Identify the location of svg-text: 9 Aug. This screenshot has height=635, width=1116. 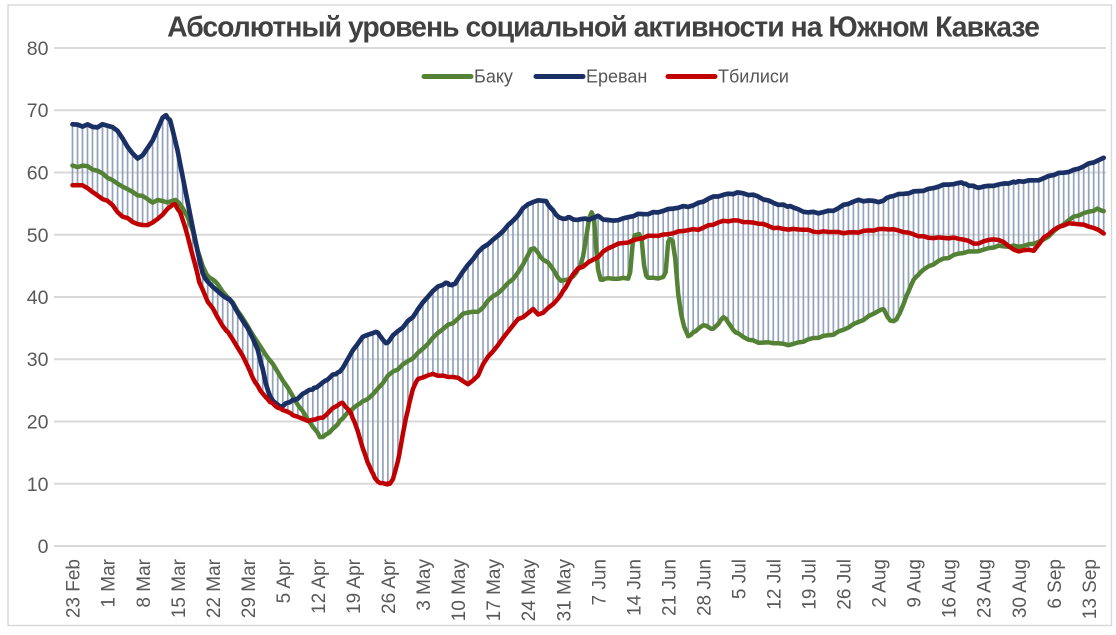
(915, 583).